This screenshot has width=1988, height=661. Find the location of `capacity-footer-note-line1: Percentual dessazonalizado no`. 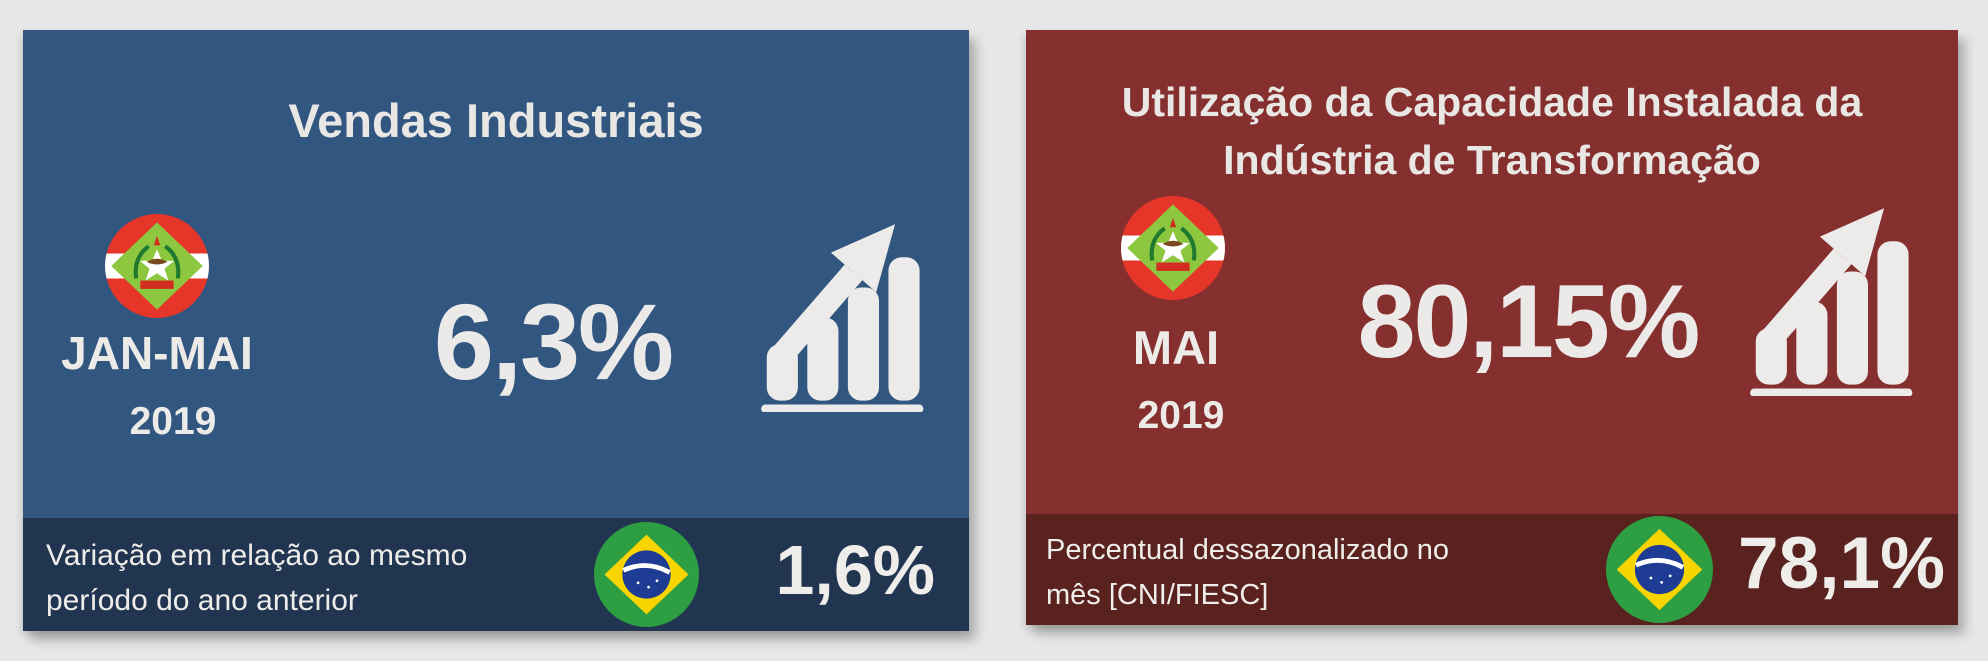

capacity-footer-note-line1: Percentual dessazonalizado no is located at coordinates (1248, 550).